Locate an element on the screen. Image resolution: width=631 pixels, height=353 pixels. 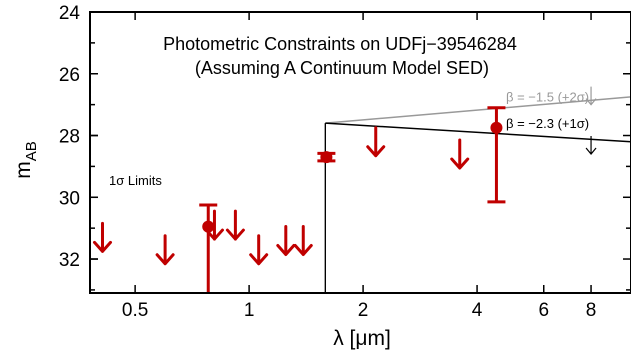
model-label: β = −2.3 (+1σ) is located at coordinates (547, 123).